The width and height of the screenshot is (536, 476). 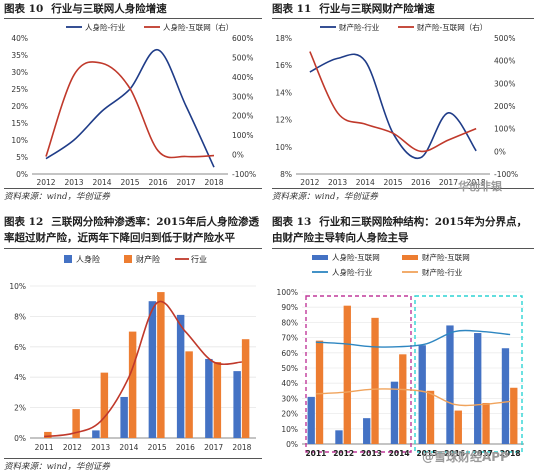 What do you see at coordinates (442, 272) in the screenshot?
I see `legend-label: 财产险-行业` at bounding box center [442, 272].